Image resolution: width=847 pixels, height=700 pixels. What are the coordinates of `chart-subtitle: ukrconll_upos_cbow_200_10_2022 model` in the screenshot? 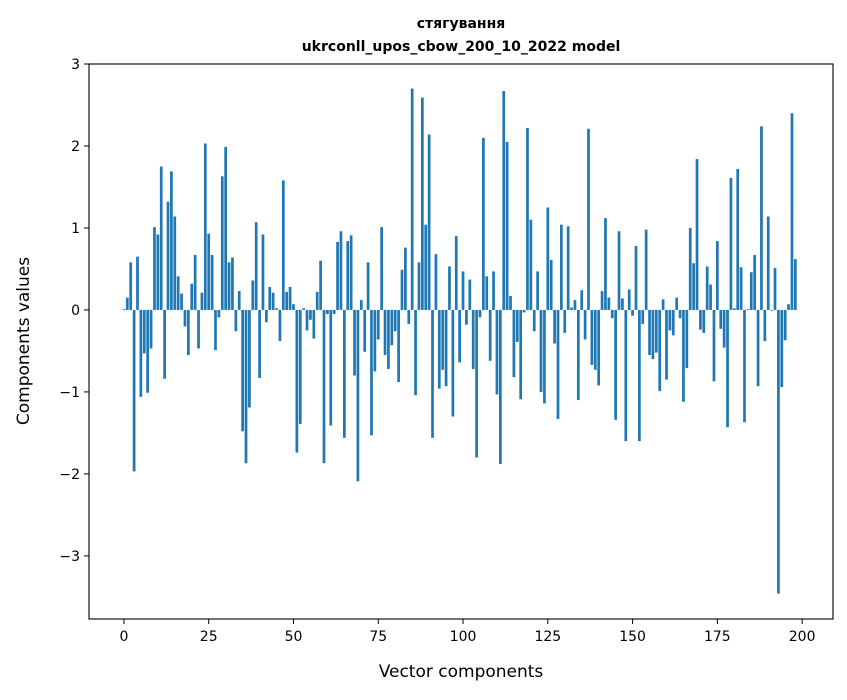 It's located at (461, 47).